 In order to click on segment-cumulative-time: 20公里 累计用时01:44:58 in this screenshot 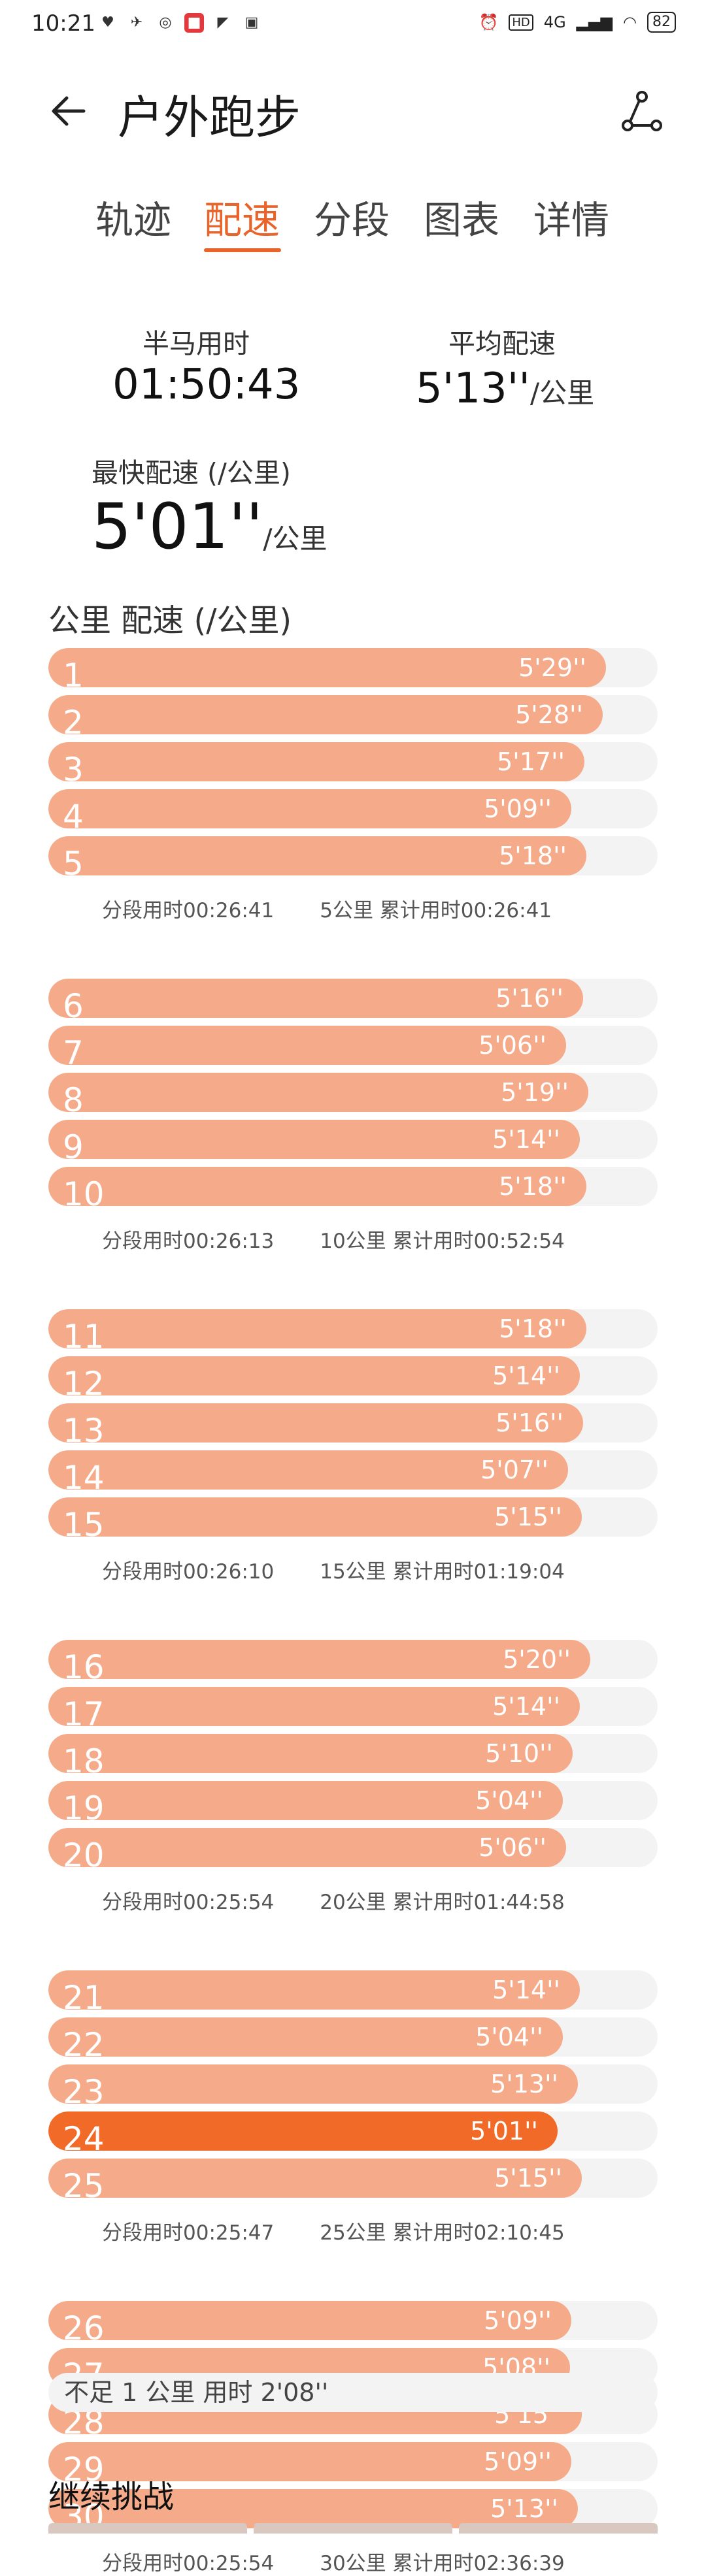, I will do `click(442, 1902)`.